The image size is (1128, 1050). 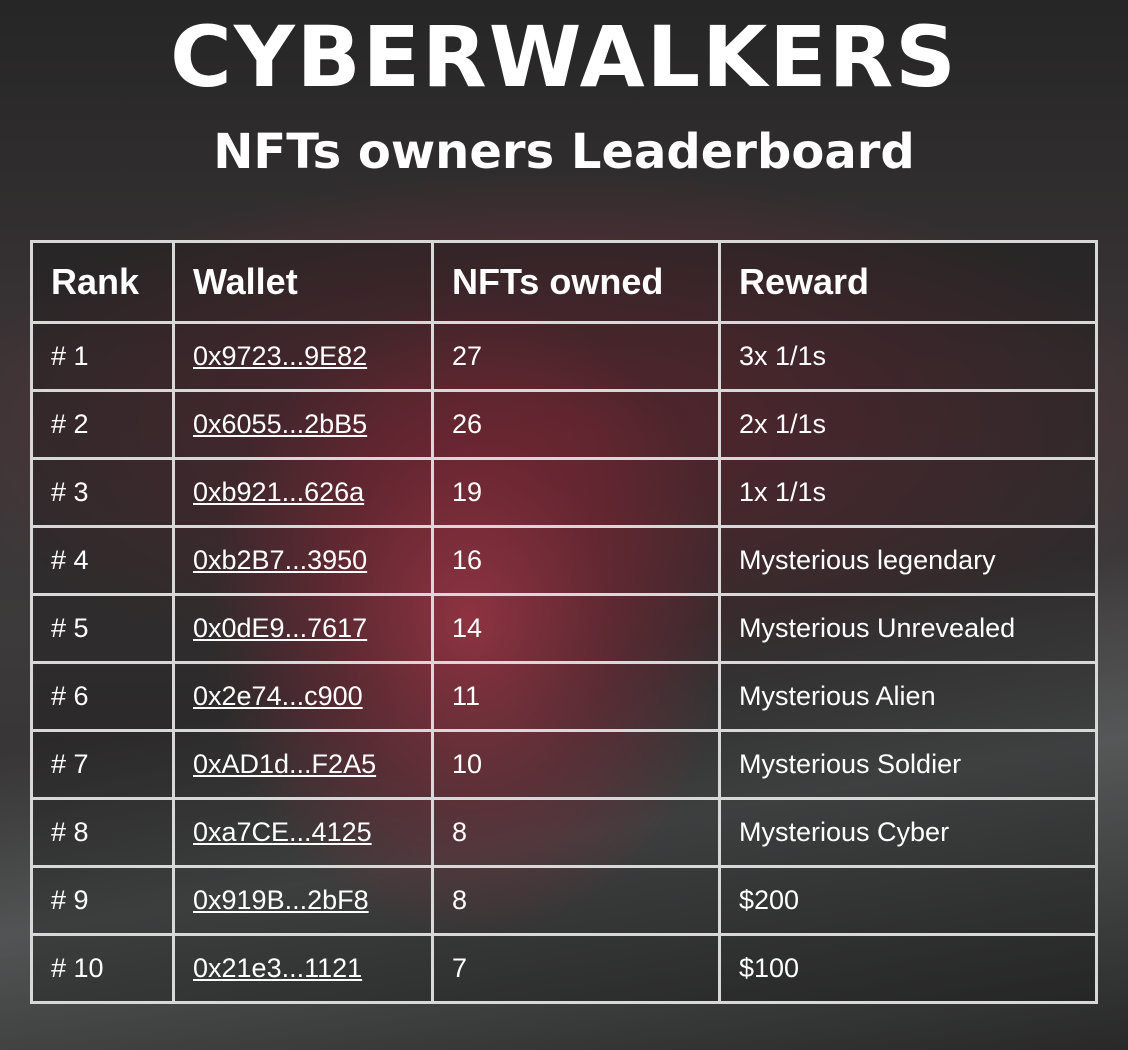 What do you see at coordinates (102, 832) in the screenshot?
I see `cell: # 8` at bounding box center [102, 832].